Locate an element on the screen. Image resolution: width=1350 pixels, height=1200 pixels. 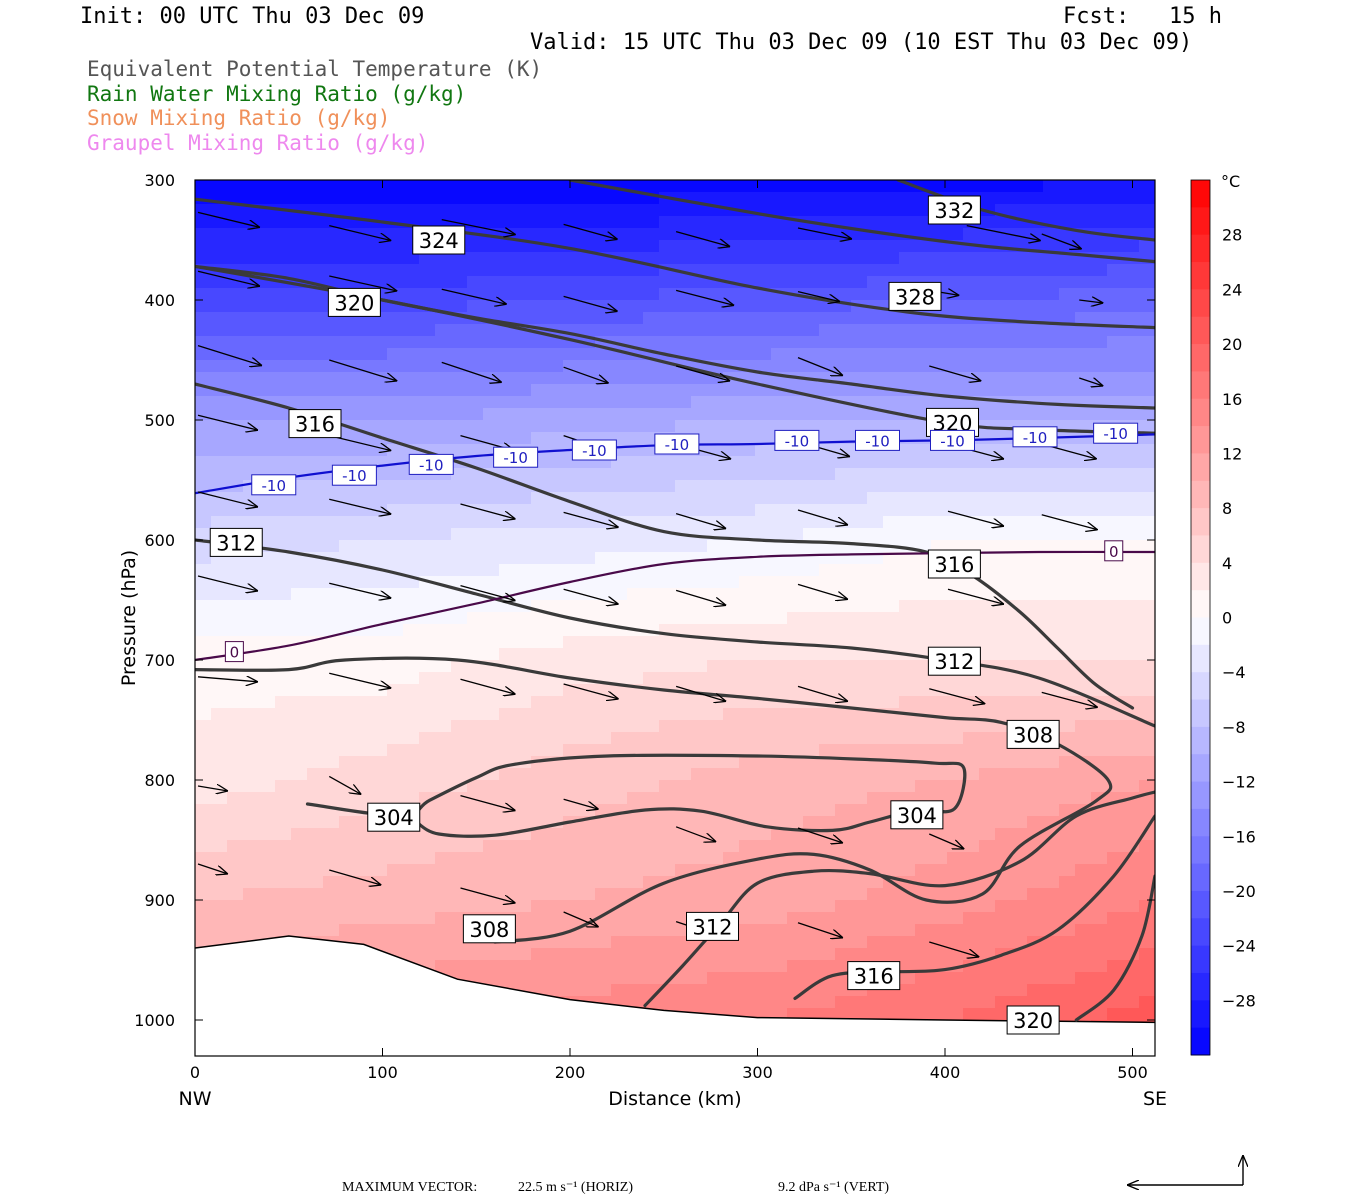
isotherm-label: 0 is located at coordinates (234, 652).